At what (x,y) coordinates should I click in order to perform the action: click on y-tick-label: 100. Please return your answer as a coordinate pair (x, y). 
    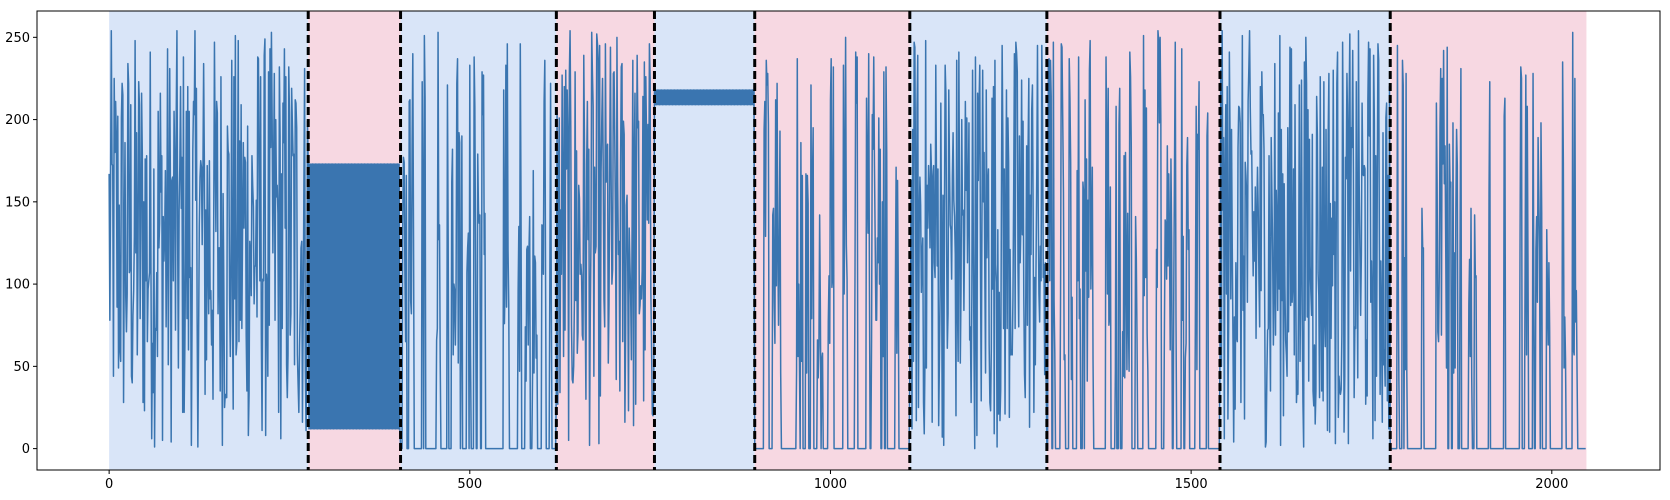
    Looking at the image, I should click on (17, 285).